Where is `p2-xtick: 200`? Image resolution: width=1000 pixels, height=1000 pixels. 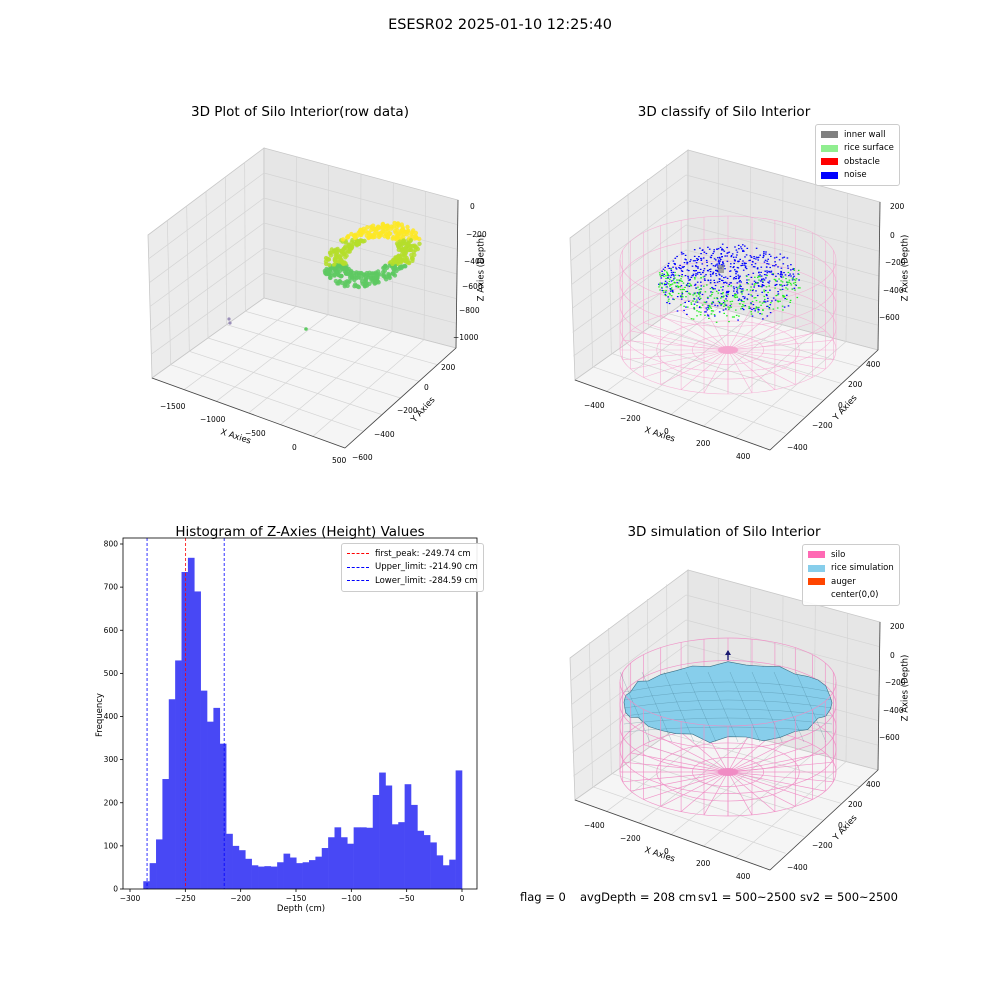
p2-xtick: 200 is located at coordinates (703, 443).